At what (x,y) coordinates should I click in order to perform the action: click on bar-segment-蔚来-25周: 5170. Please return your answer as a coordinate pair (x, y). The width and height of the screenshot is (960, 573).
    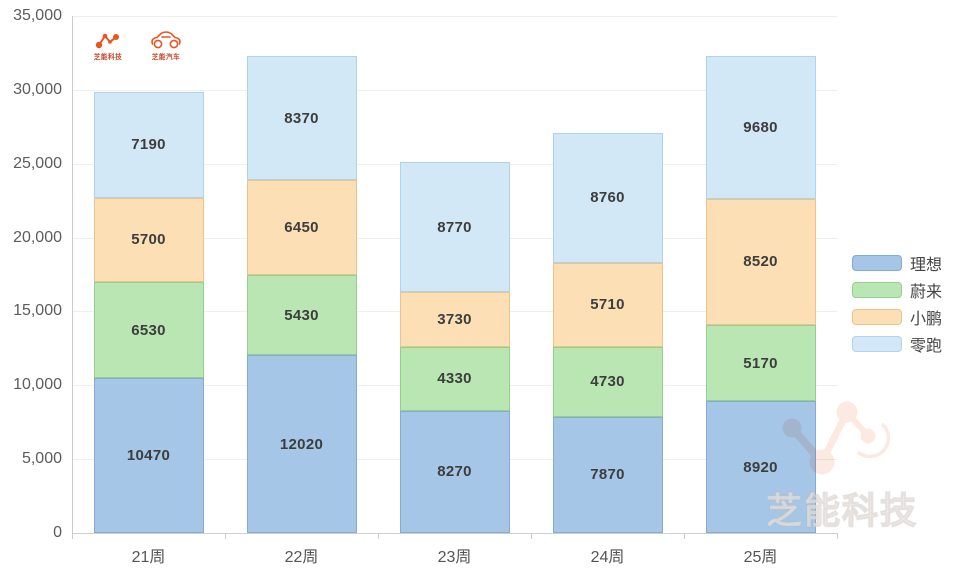
    Looking at the image, I should click on (760, 363).